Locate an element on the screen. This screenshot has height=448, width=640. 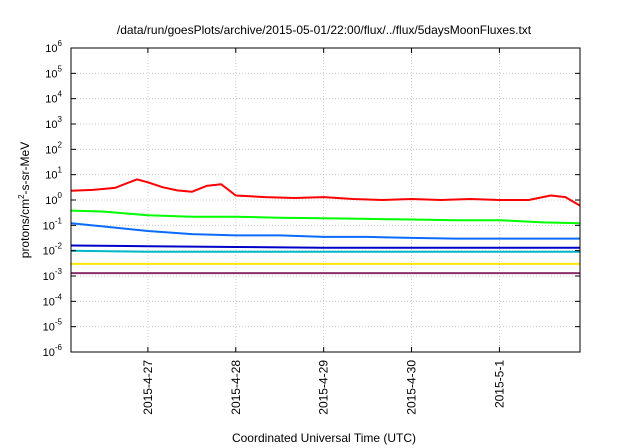
y-tick-label: 10³ is located at coordinates (53, 123).